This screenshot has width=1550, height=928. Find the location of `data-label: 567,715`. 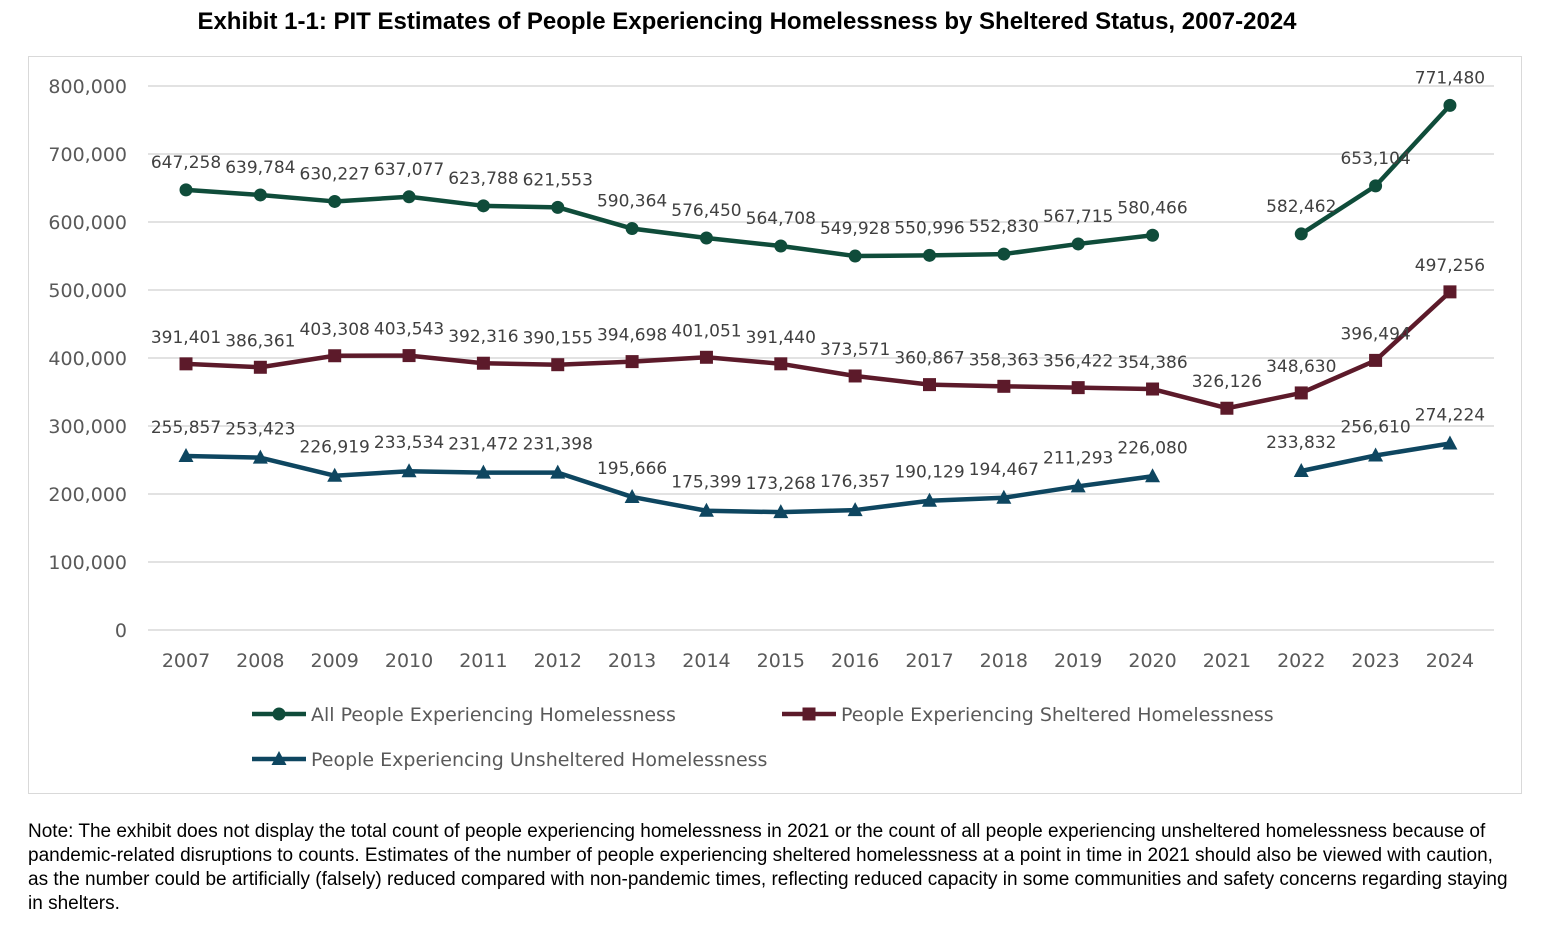

data-label: 567,715 is located at coordinates (1078, 217).